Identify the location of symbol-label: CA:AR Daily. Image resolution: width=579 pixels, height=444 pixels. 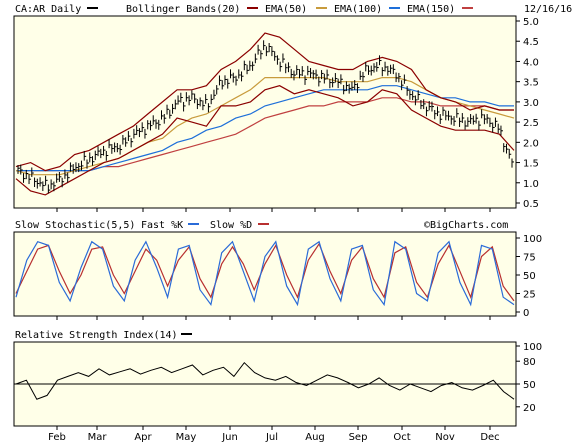
(48, 9).